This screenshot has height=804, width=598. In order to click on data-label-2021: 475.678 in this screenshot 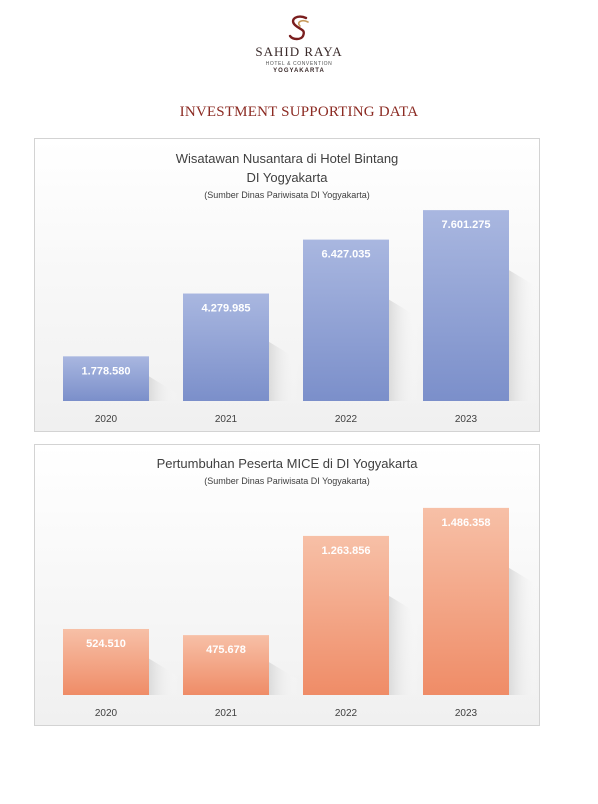, I will do `click(226, 650)`.